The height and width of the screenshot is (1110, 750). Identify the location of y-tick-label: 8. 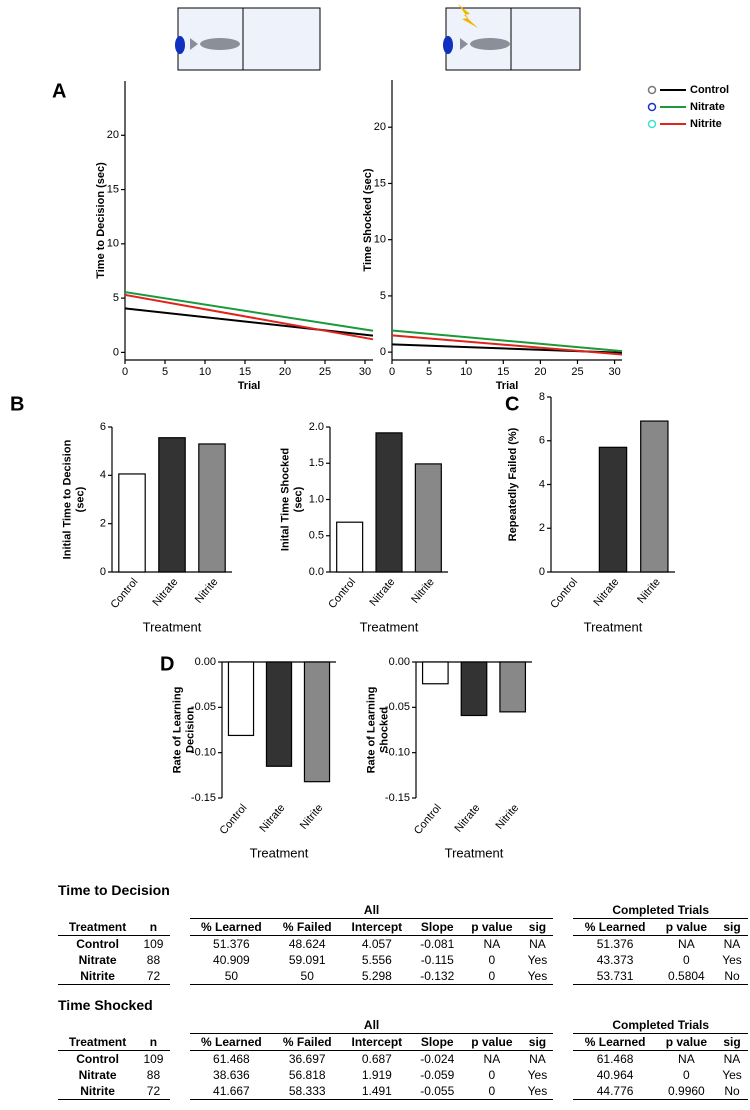
(542, 397).